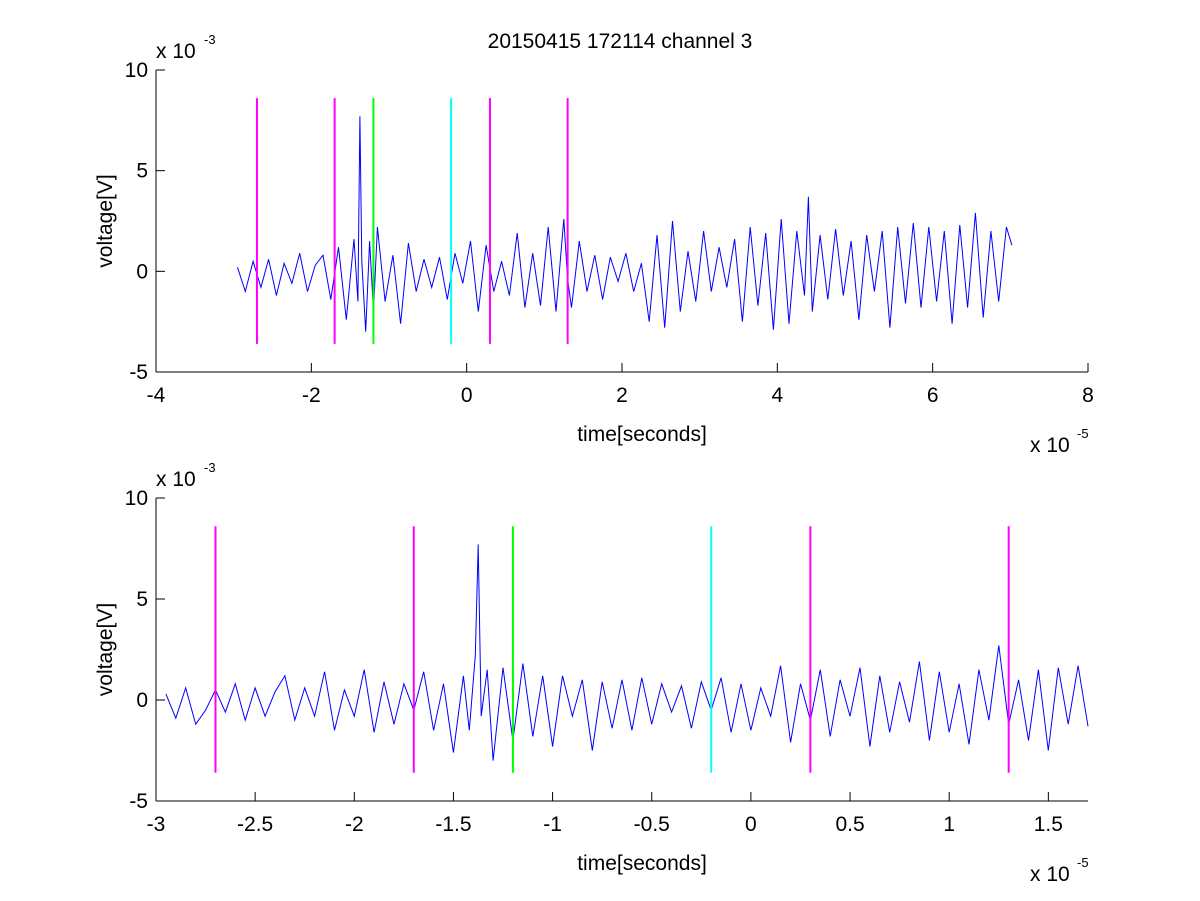 The width and height of the screenshot is (1200, 901). I want to click on x-tick-label: 0.5, so click(849, 824).